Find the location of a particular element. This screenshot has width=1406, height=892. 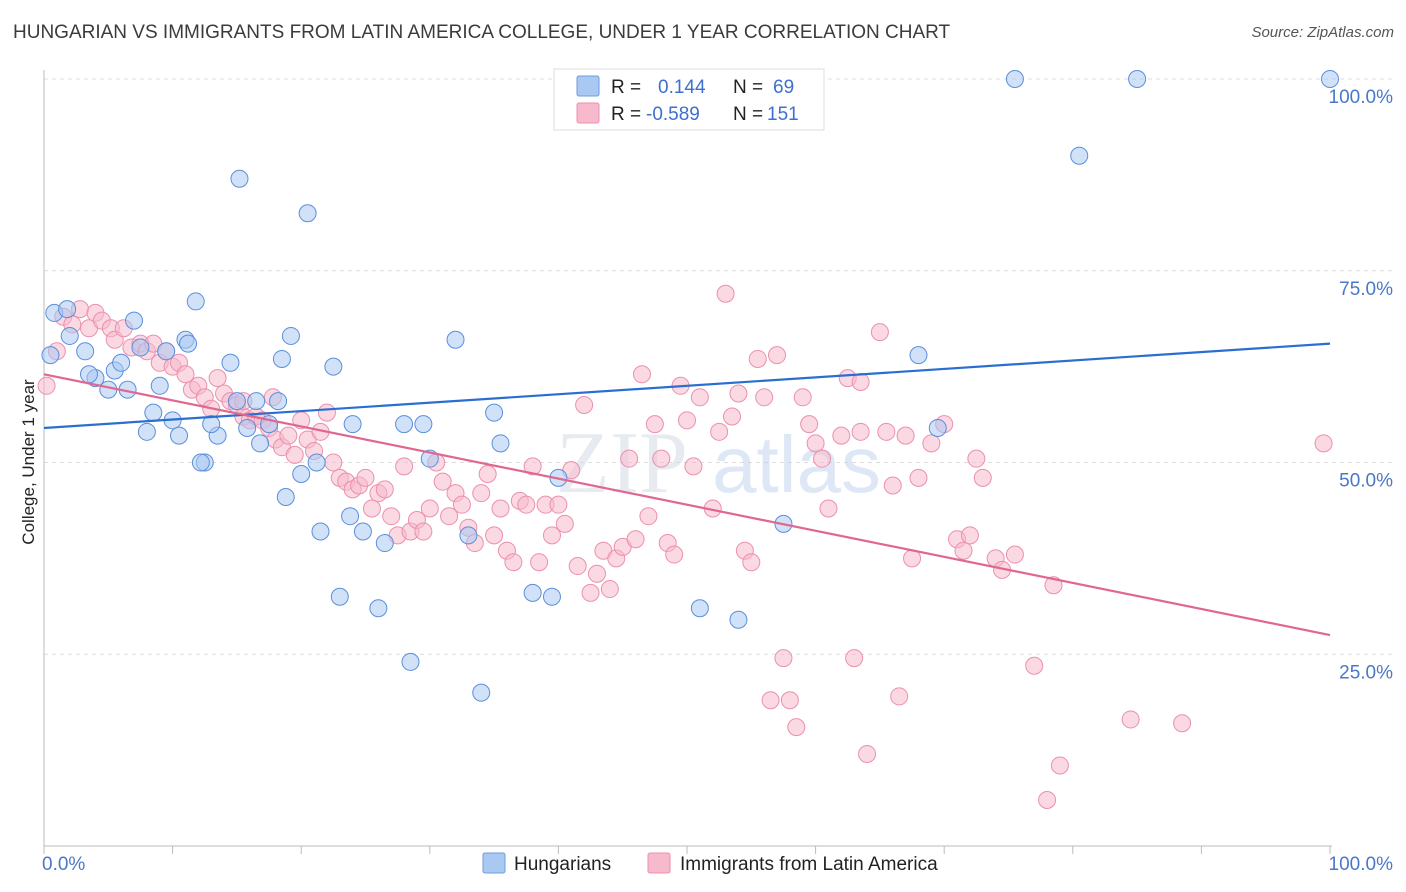

legend-n-label-2: N = is located at coordinates (748, 114).